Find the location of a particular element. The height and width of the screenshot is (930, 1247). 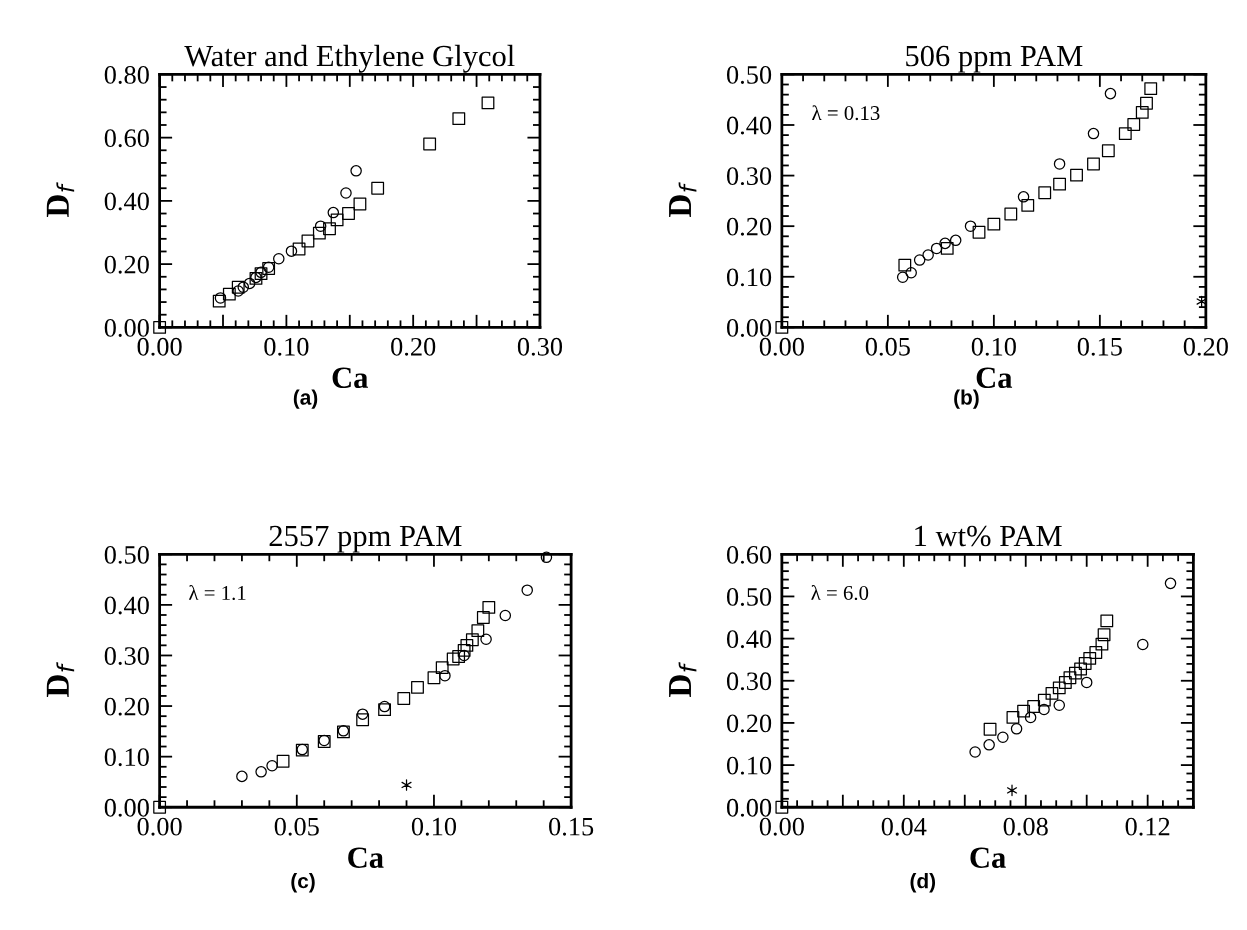

text: (a) is located at coordinates (305, 399).